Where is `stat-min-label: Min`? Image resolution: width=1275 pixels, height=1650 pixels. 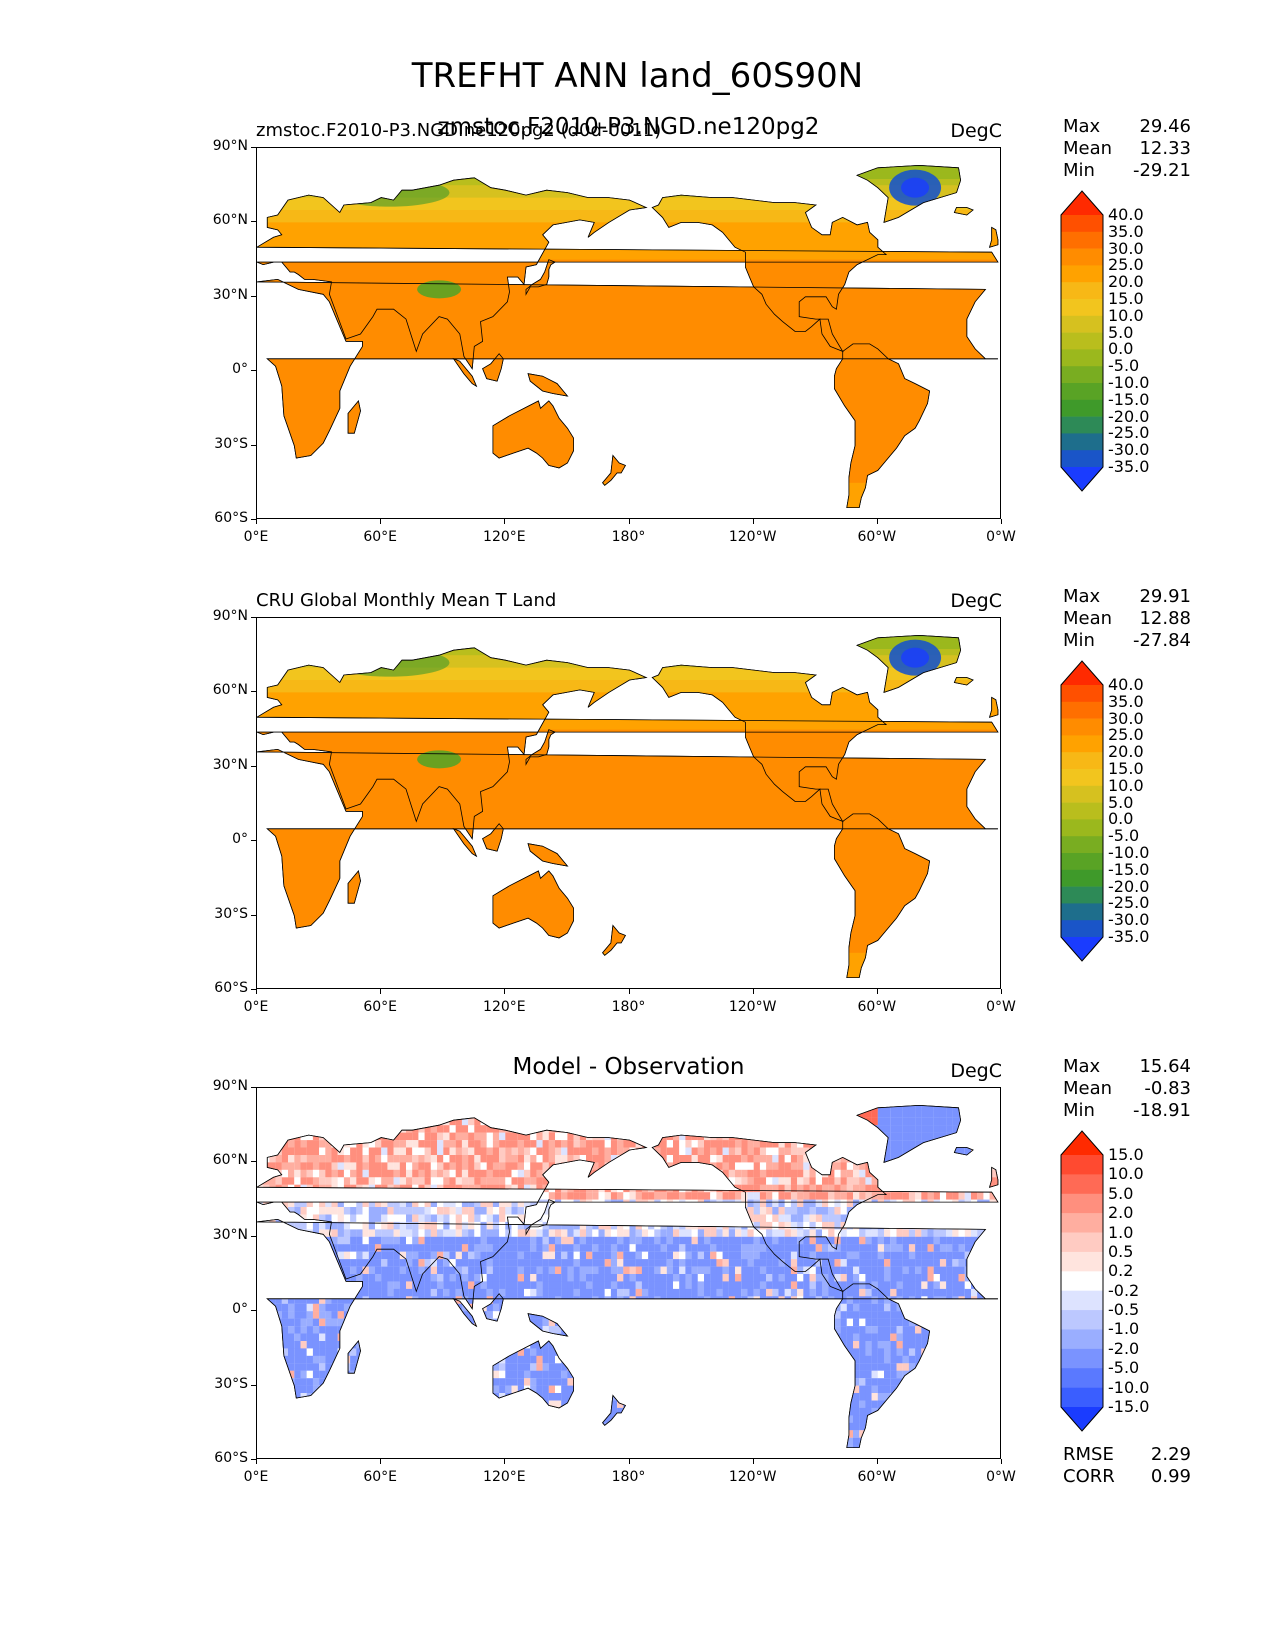
stat-min-label: Min is located at coordinates (1079, 640).